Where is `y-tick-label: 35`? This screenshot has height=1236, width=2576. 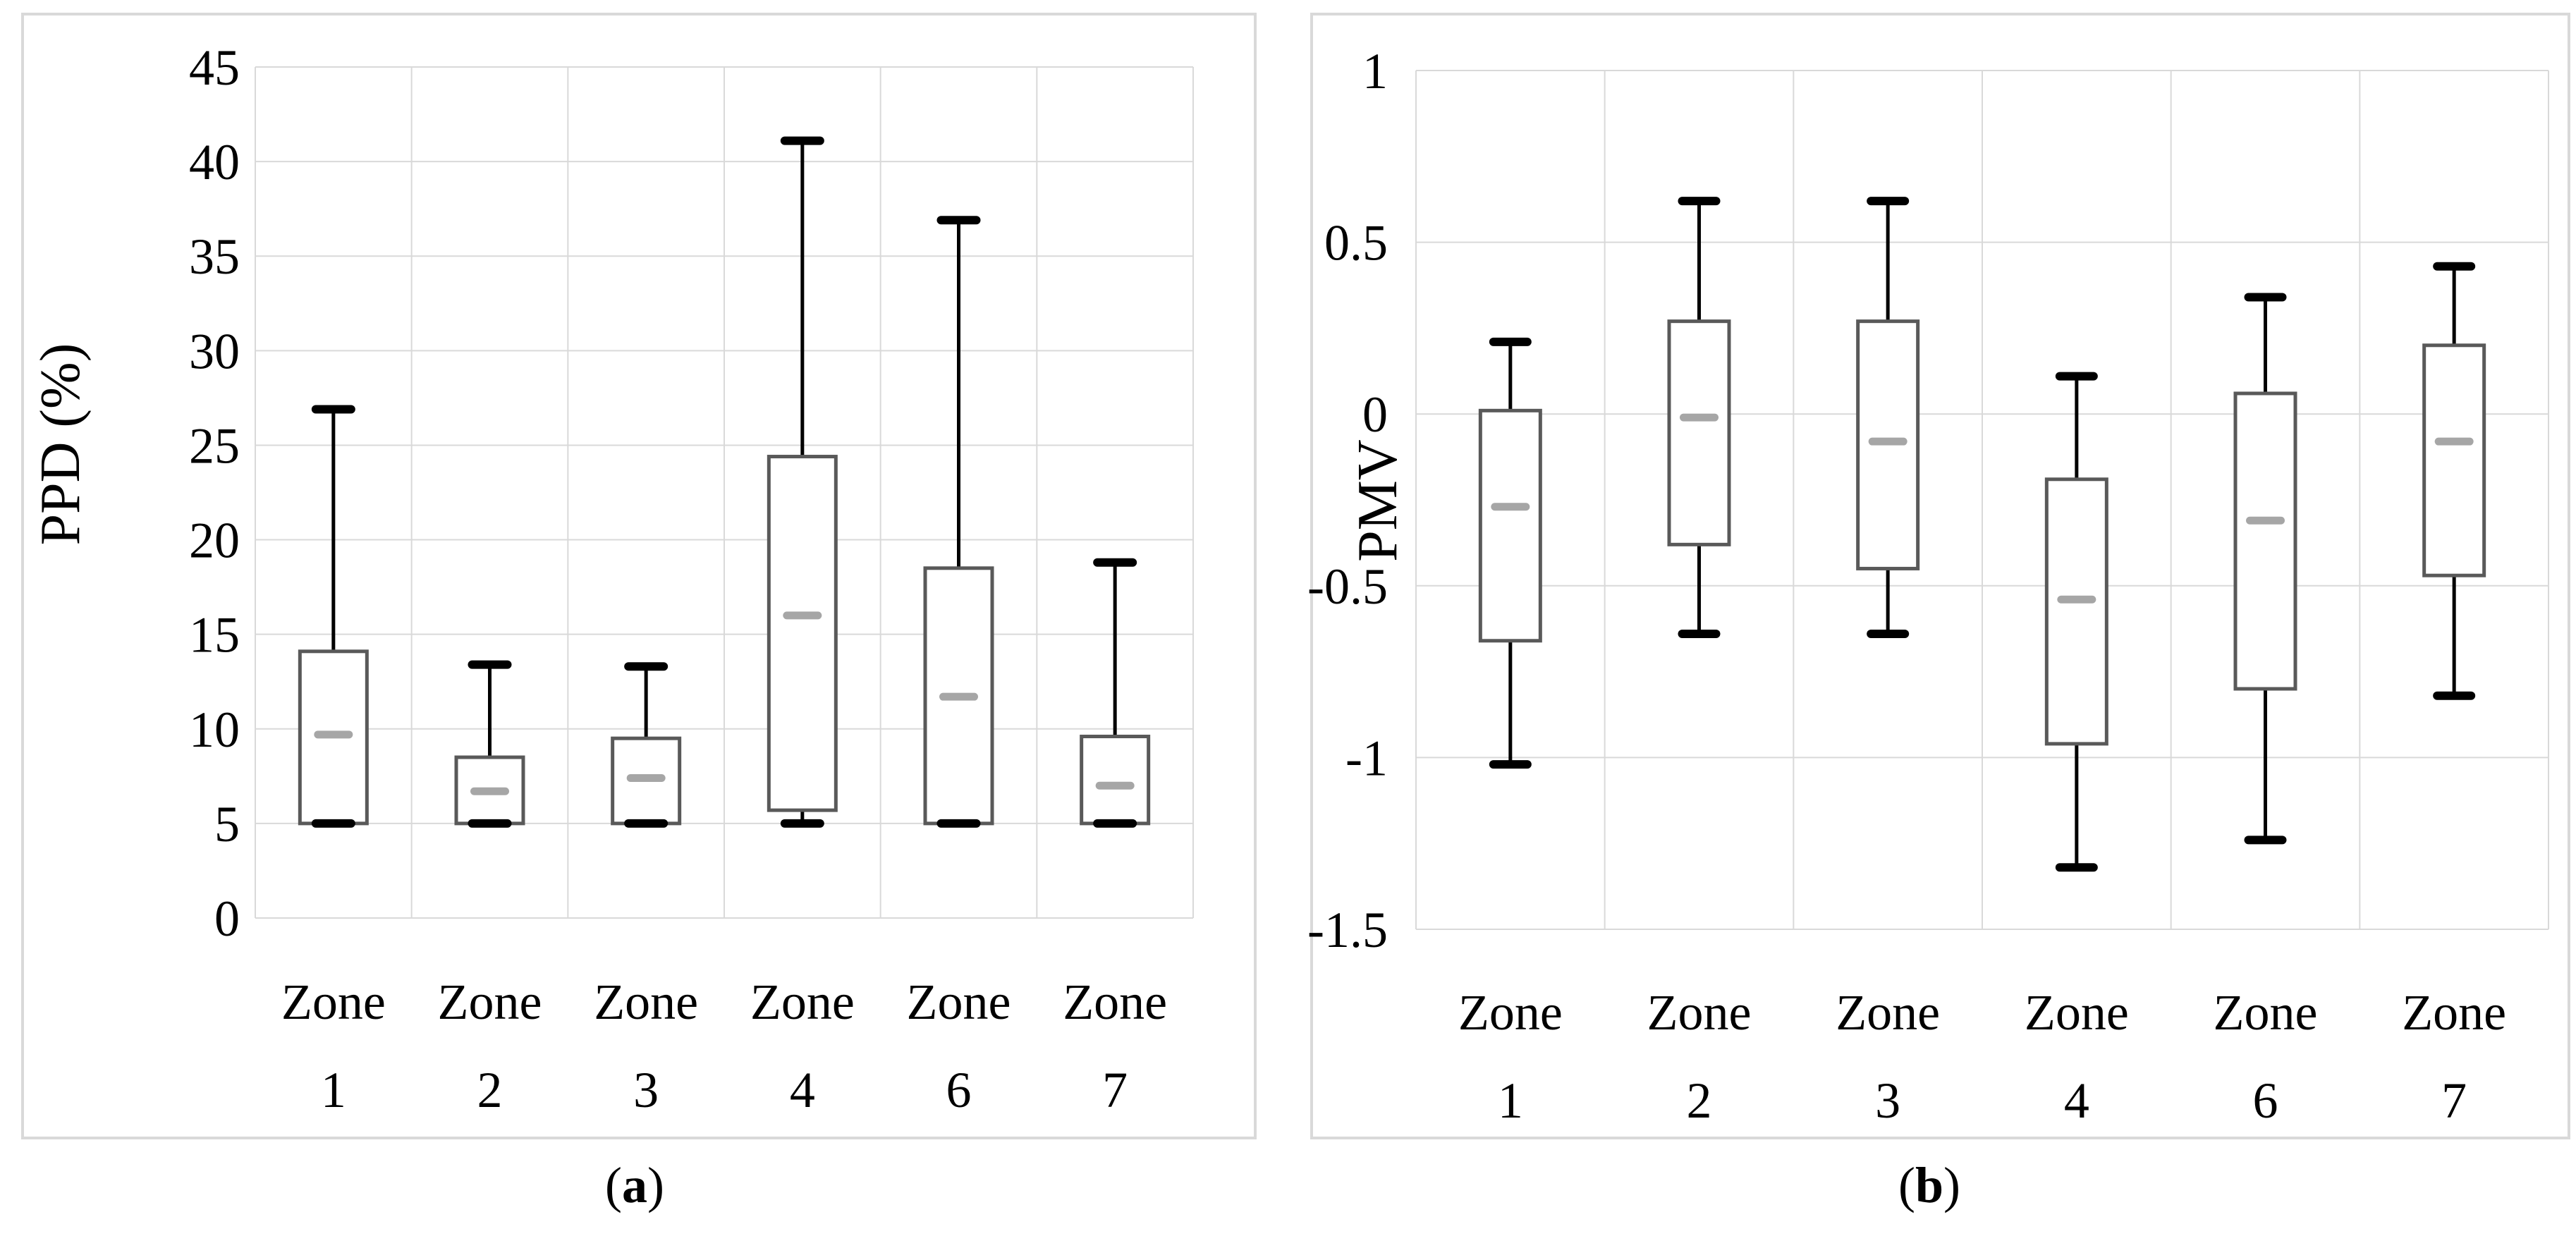 y-tick-label: 35 is located at coordinates (215, 256).